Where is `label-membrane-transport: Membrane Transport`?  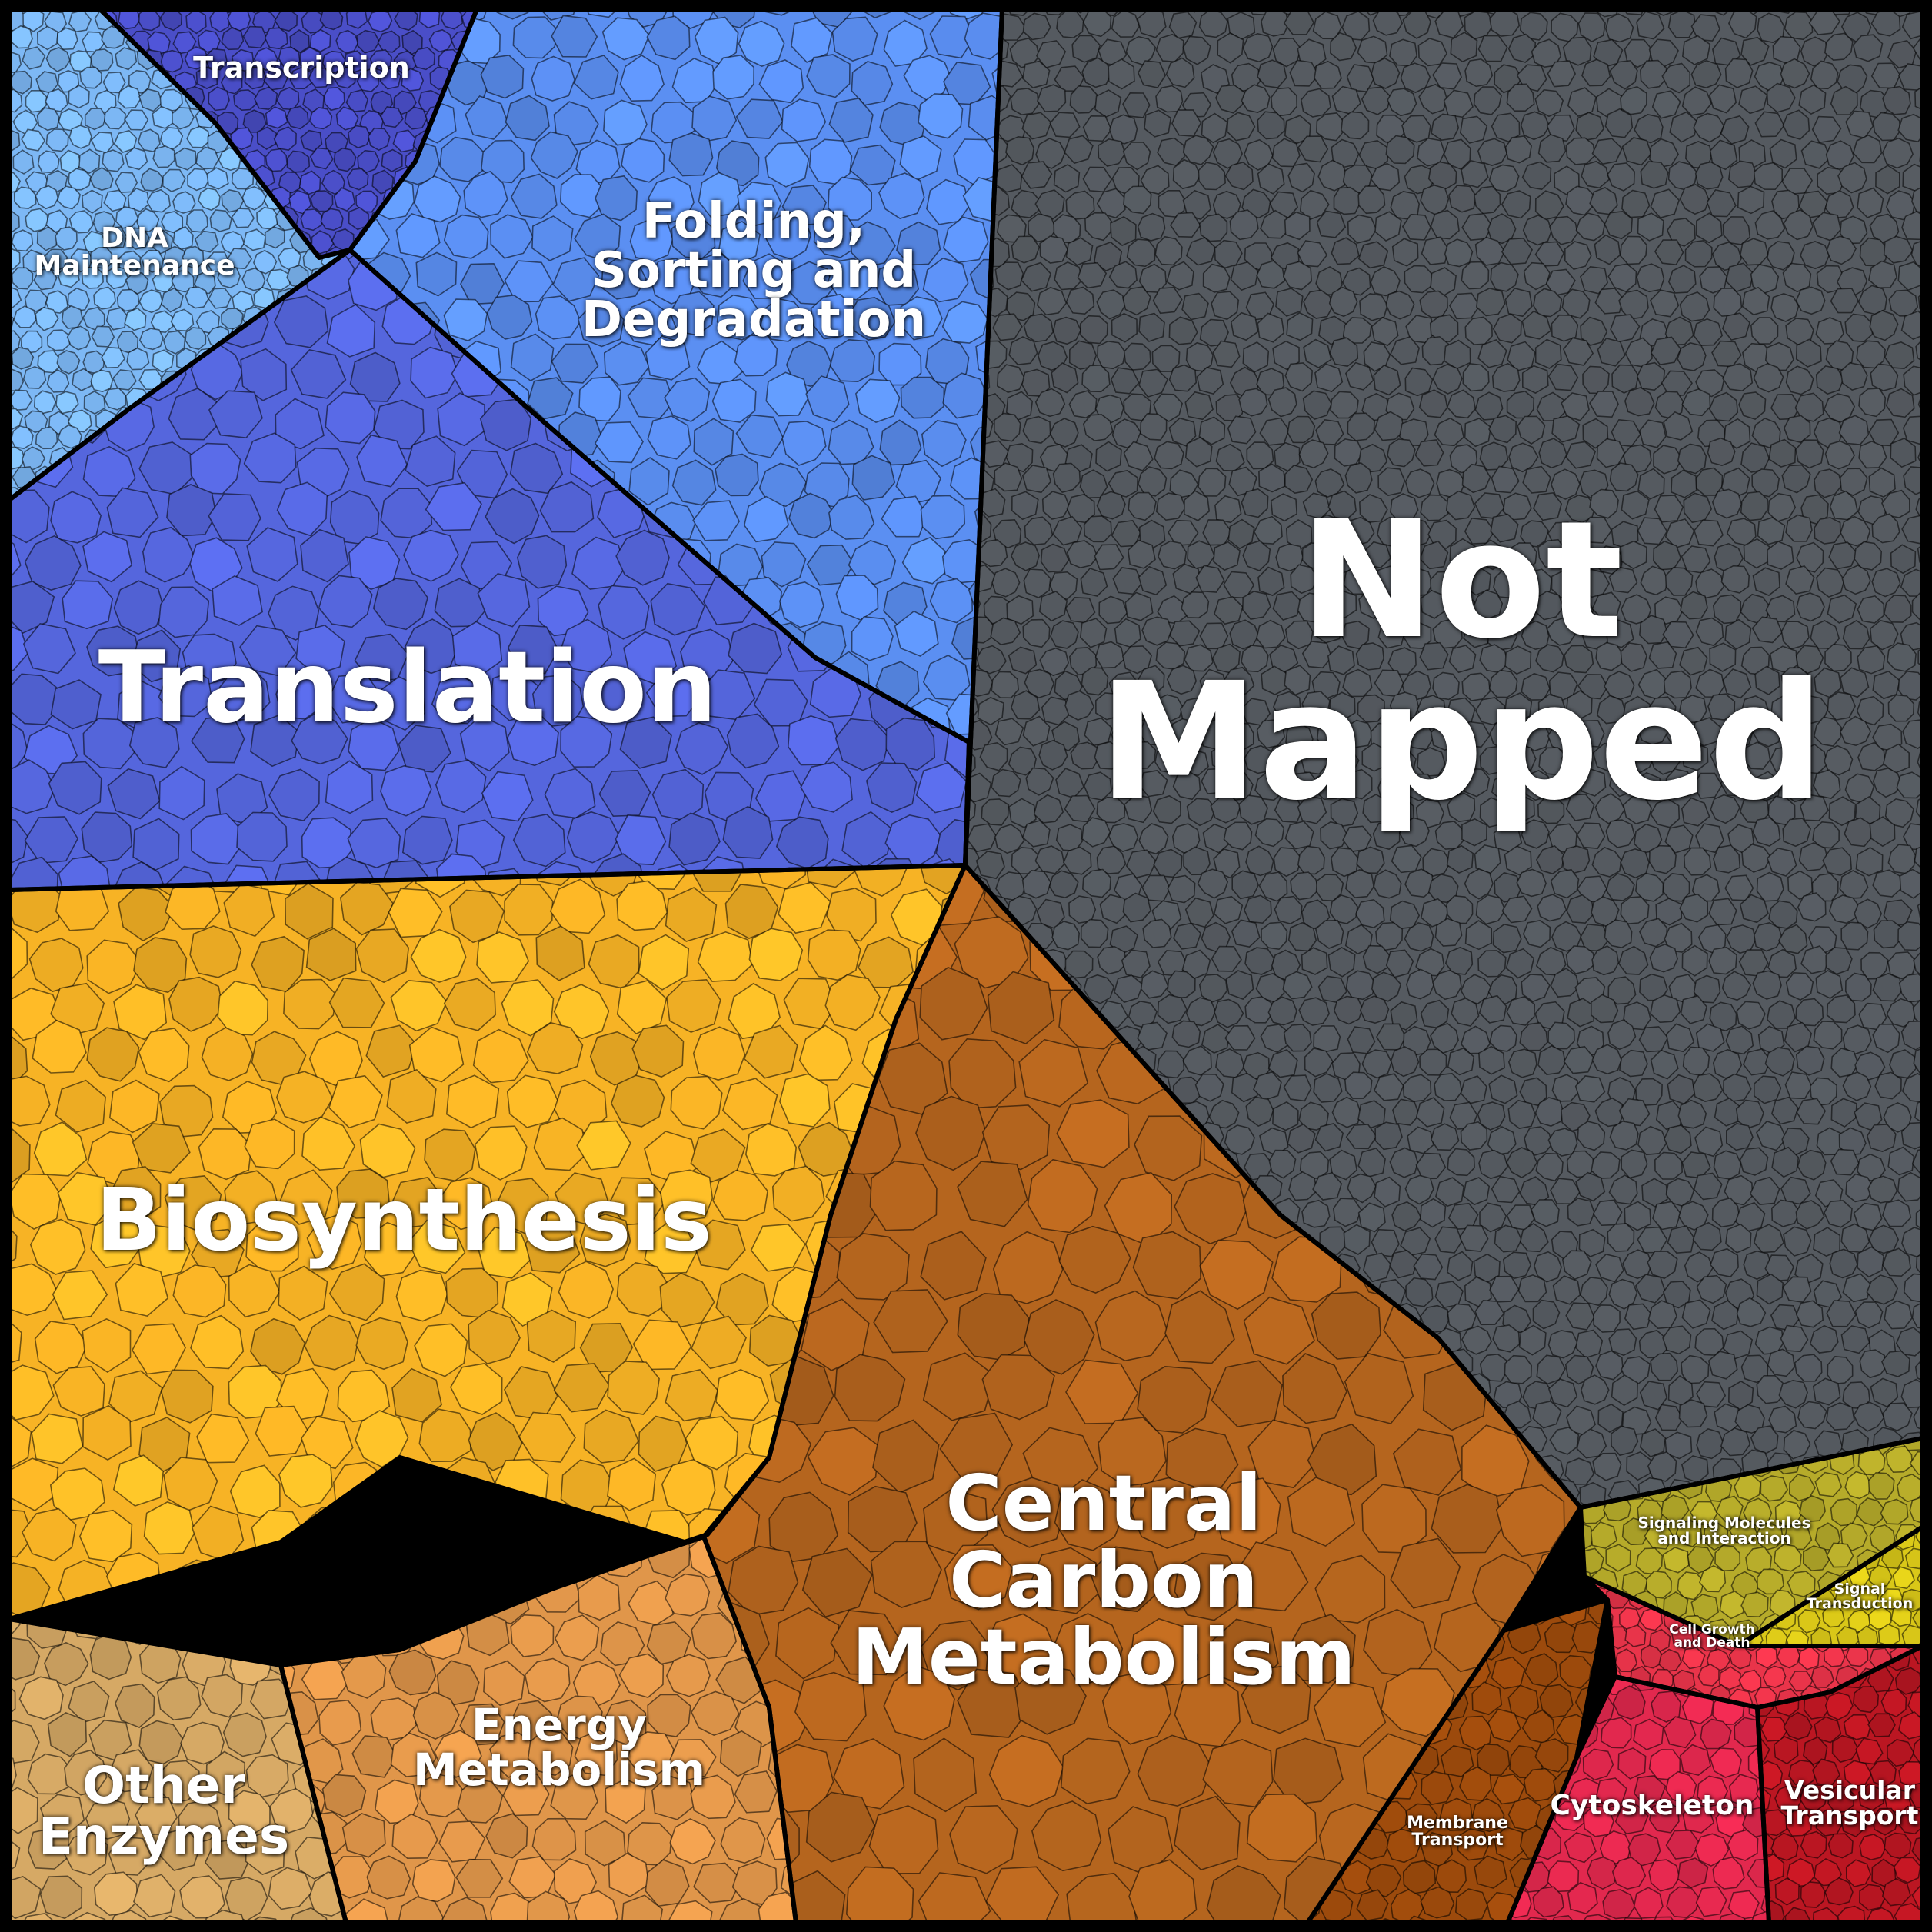
label-membrane-transport: Membrane Transport is located at coordinates (1457, 1832).